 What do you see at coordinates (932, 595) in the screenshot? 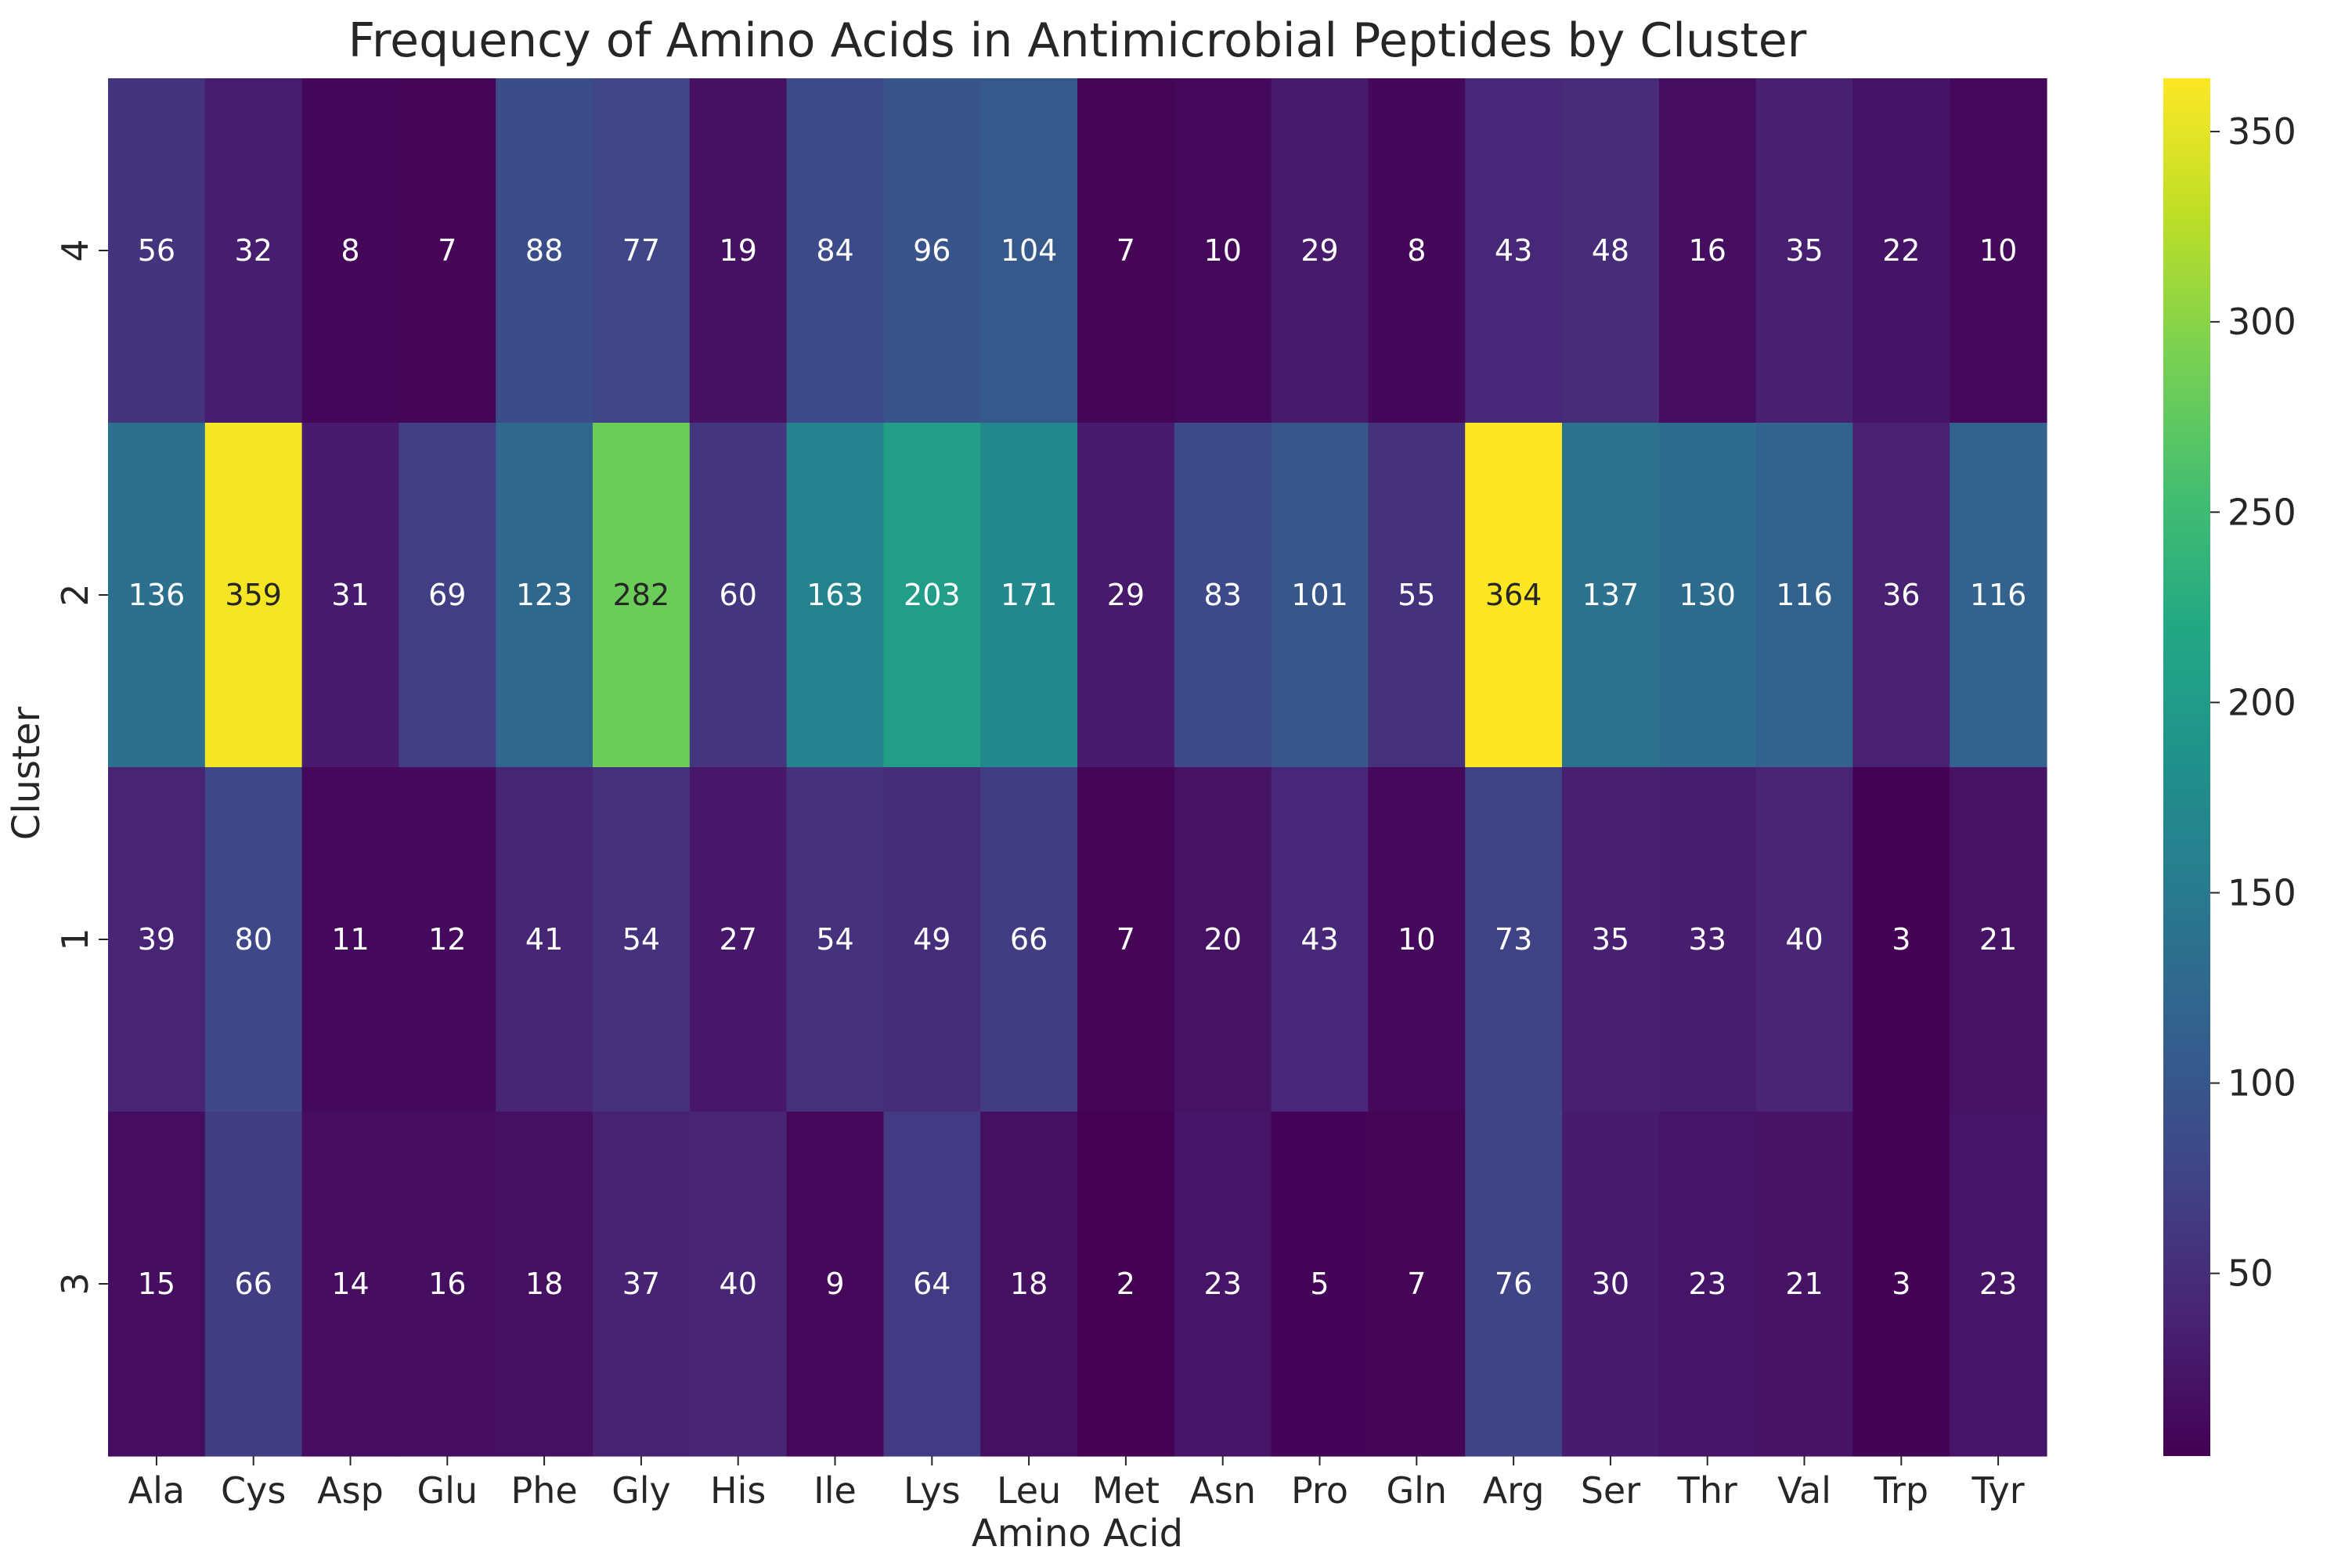
I see `cell-value-label: 203` at bounding box center [932, 595].